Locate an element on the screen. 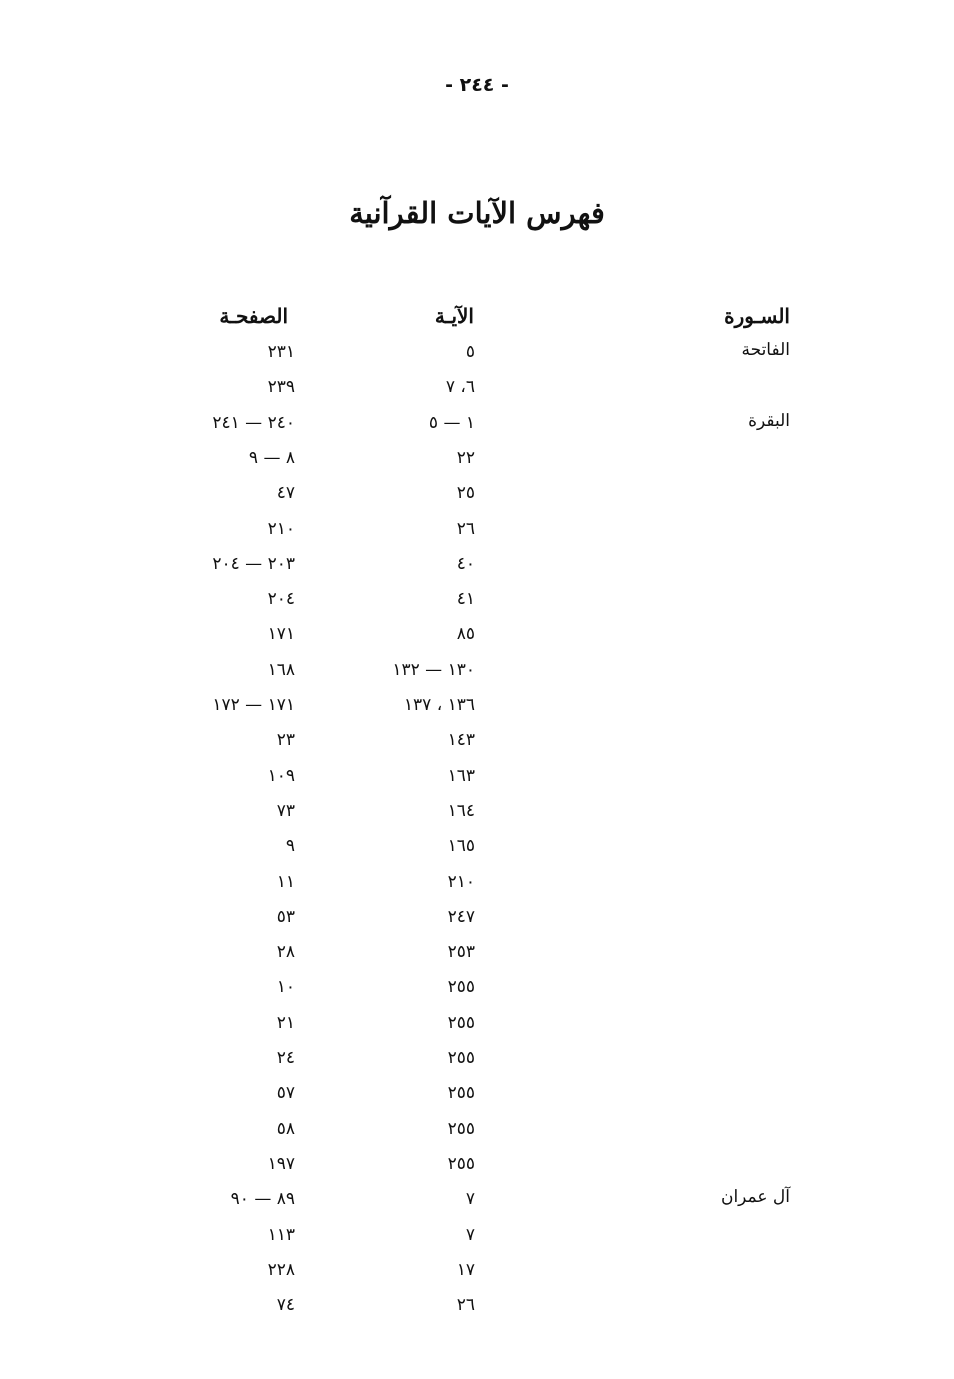  page-title: فهرس الآيات القرآنية is located at coordinates (477, 213).